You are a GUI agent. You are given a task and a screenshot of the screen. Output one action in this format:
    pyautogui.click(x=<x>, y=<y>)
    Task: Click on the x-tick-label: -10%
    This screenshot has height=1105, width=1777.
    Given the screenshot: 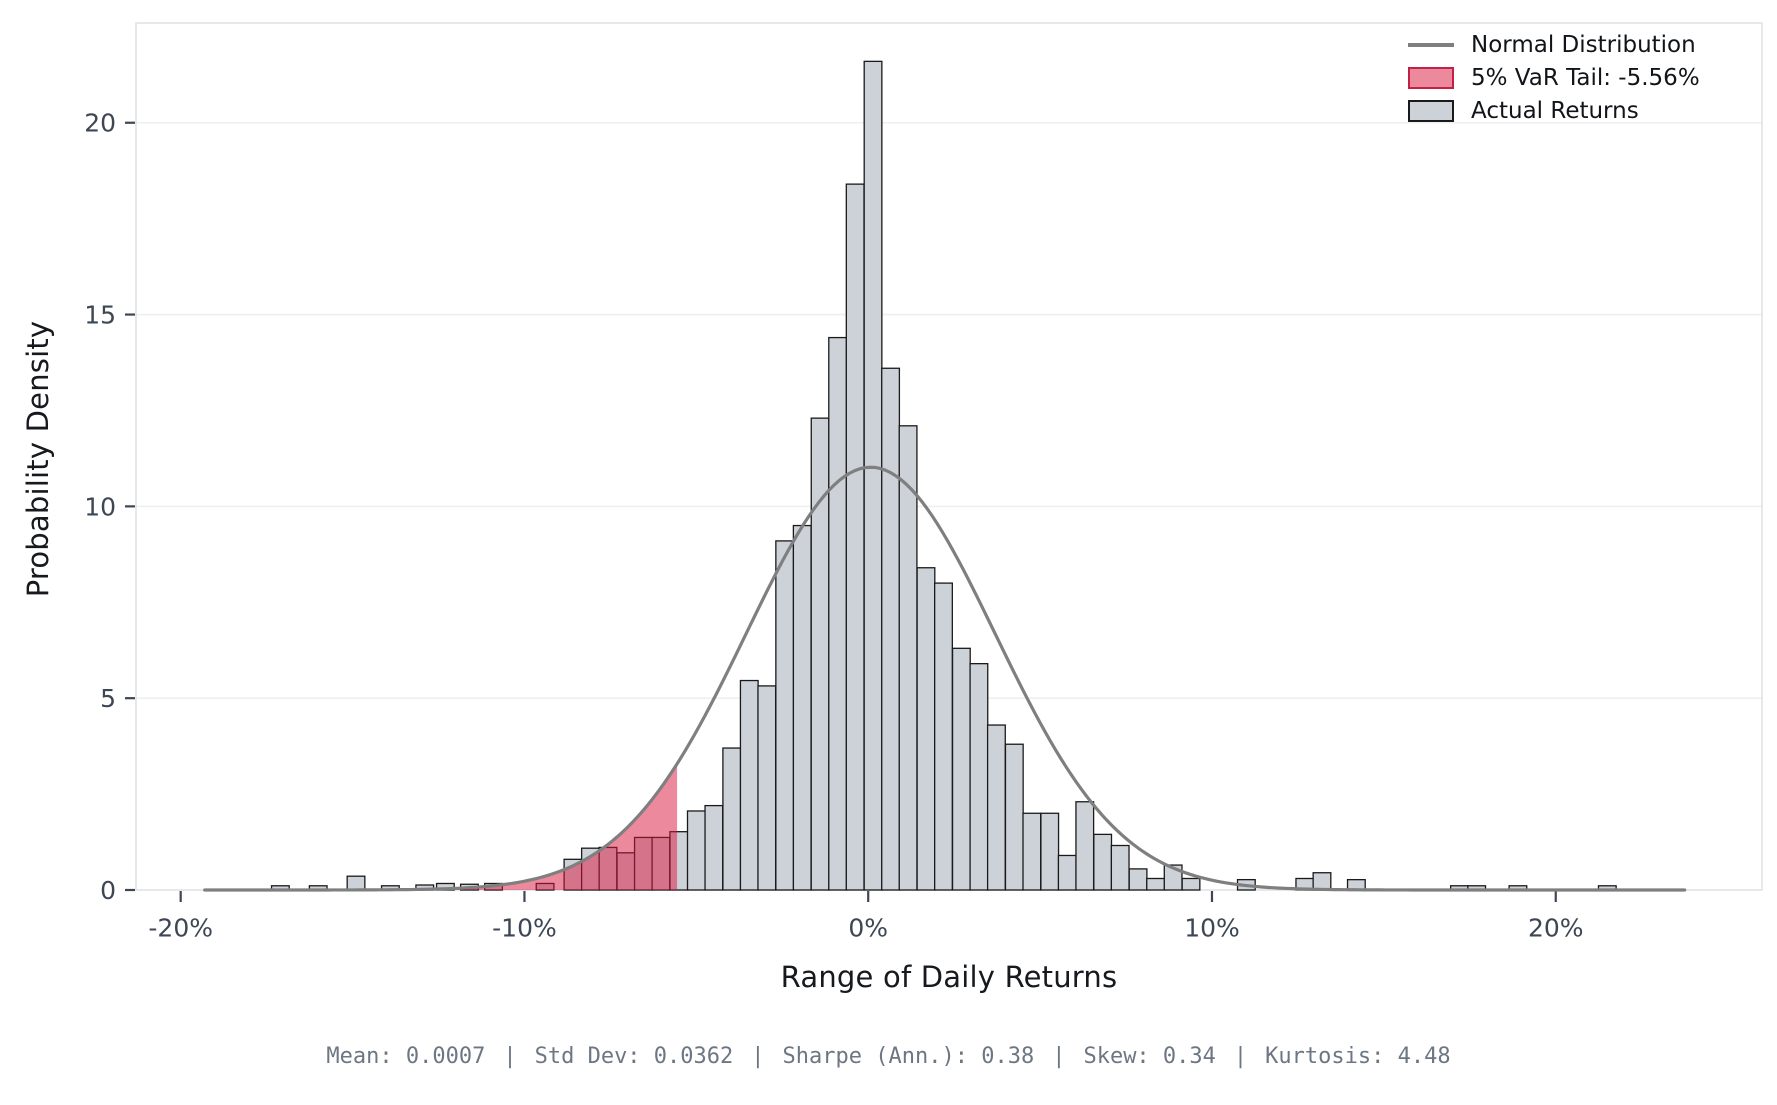 What is the action you would take?
    pyautogui.click(x=524, y=927)
    